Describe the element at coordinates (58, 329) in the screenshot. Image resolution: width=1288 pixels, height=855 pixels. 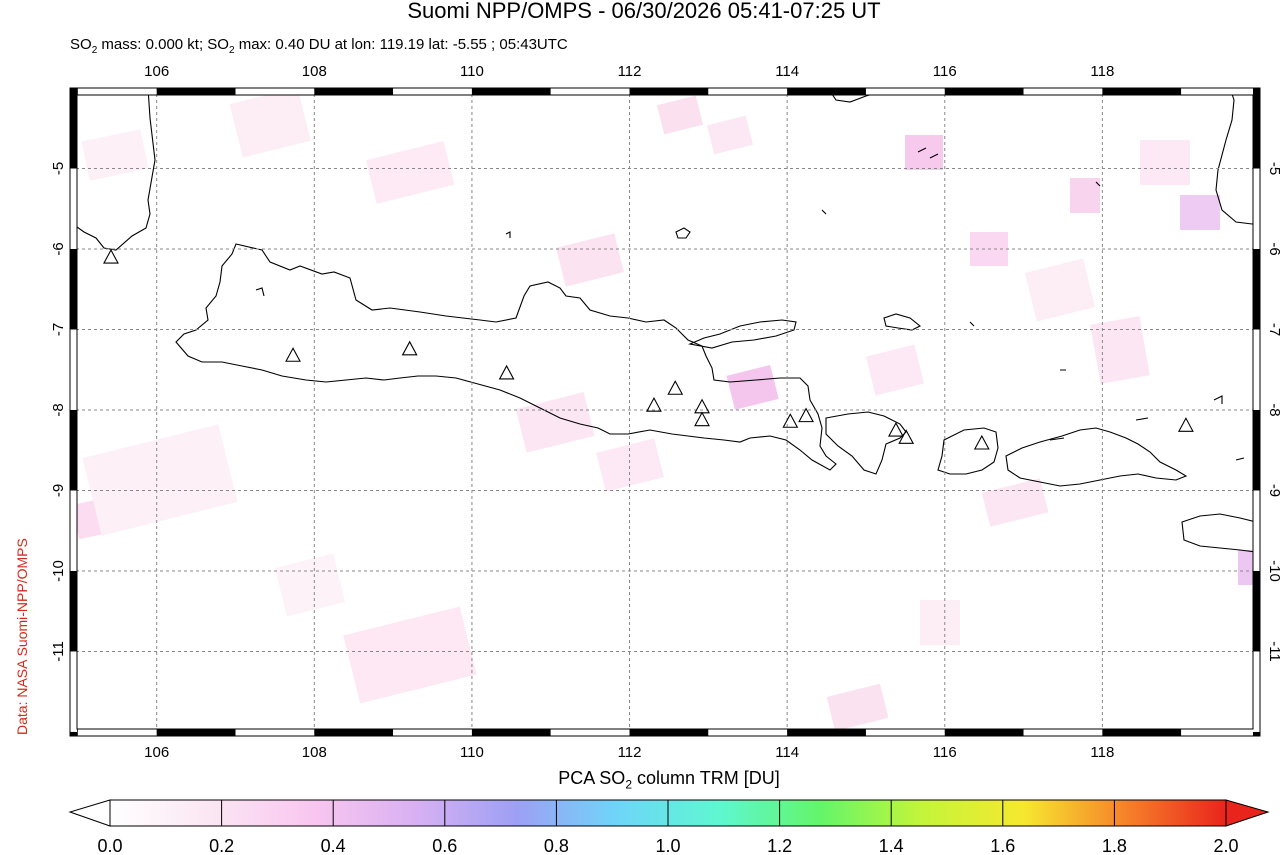
I see `lat-tick-left: -7` at that location.